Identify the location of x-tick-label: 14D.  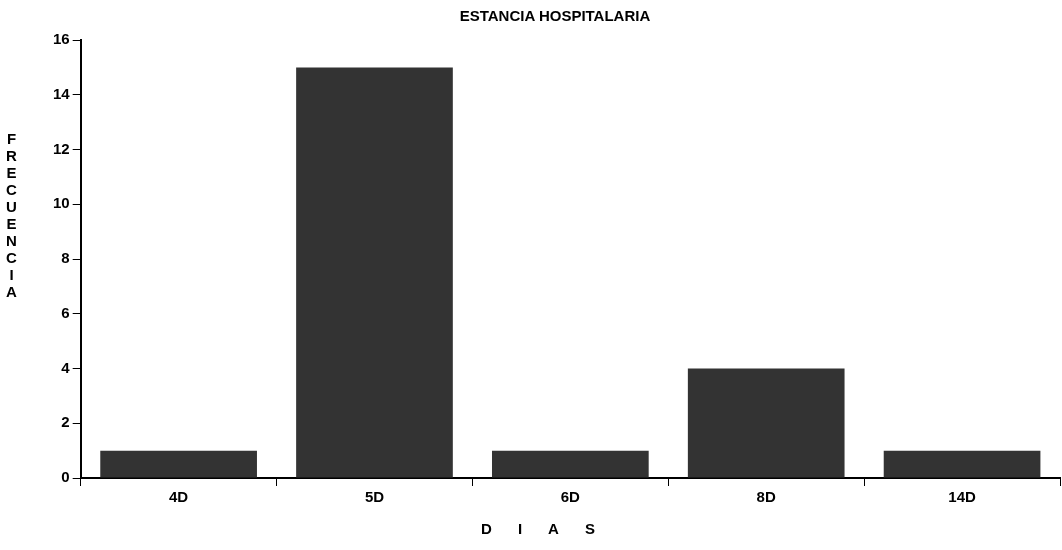
(962, 497).